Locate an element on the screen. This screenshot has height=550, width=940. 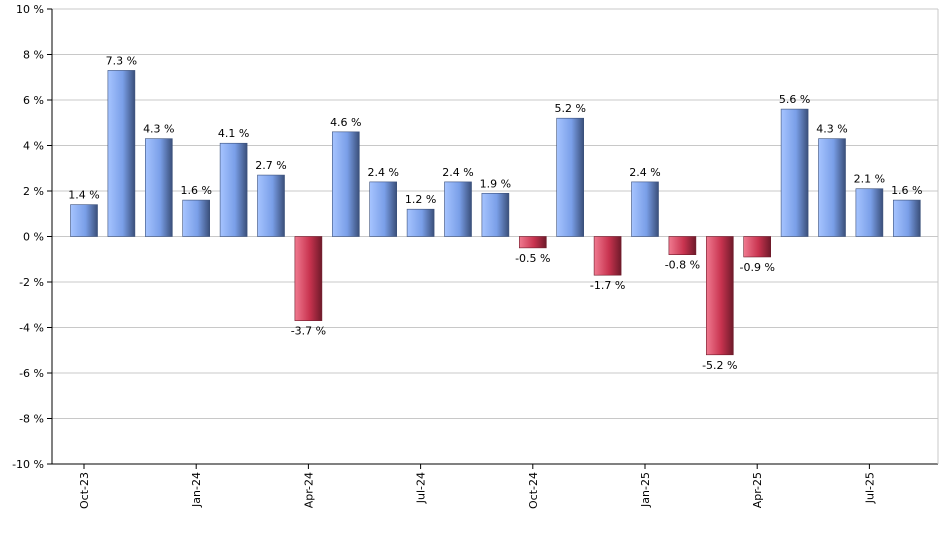
x-tick-label: Apr-24 is located at coordinates (308, 490).